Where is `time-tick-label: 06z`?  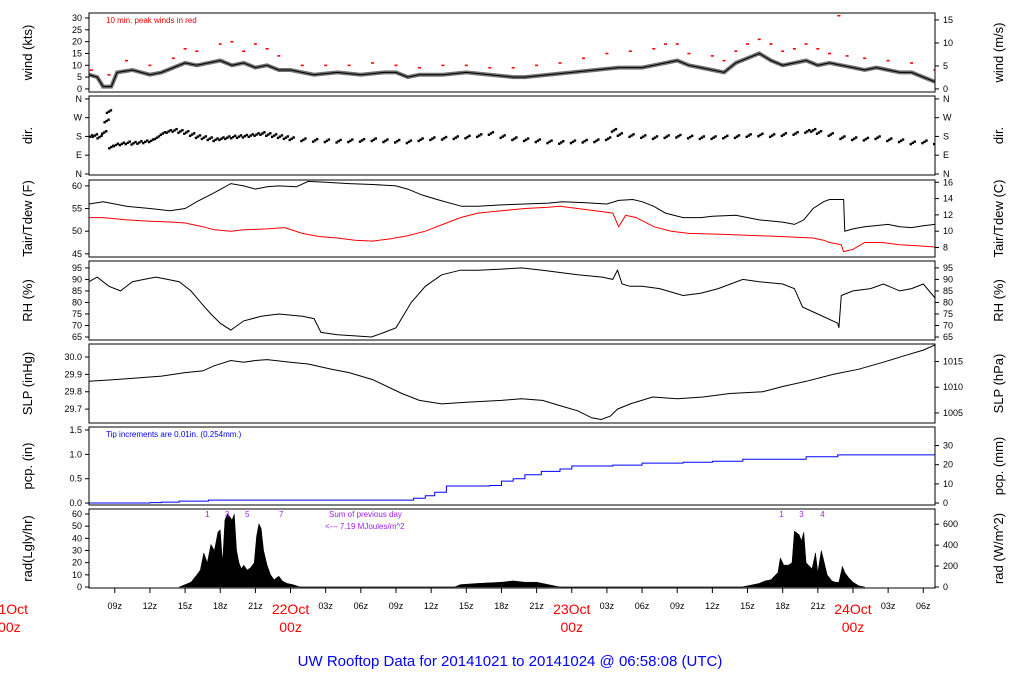 time-tick-label: 06z is located at coordinates (642, 606).